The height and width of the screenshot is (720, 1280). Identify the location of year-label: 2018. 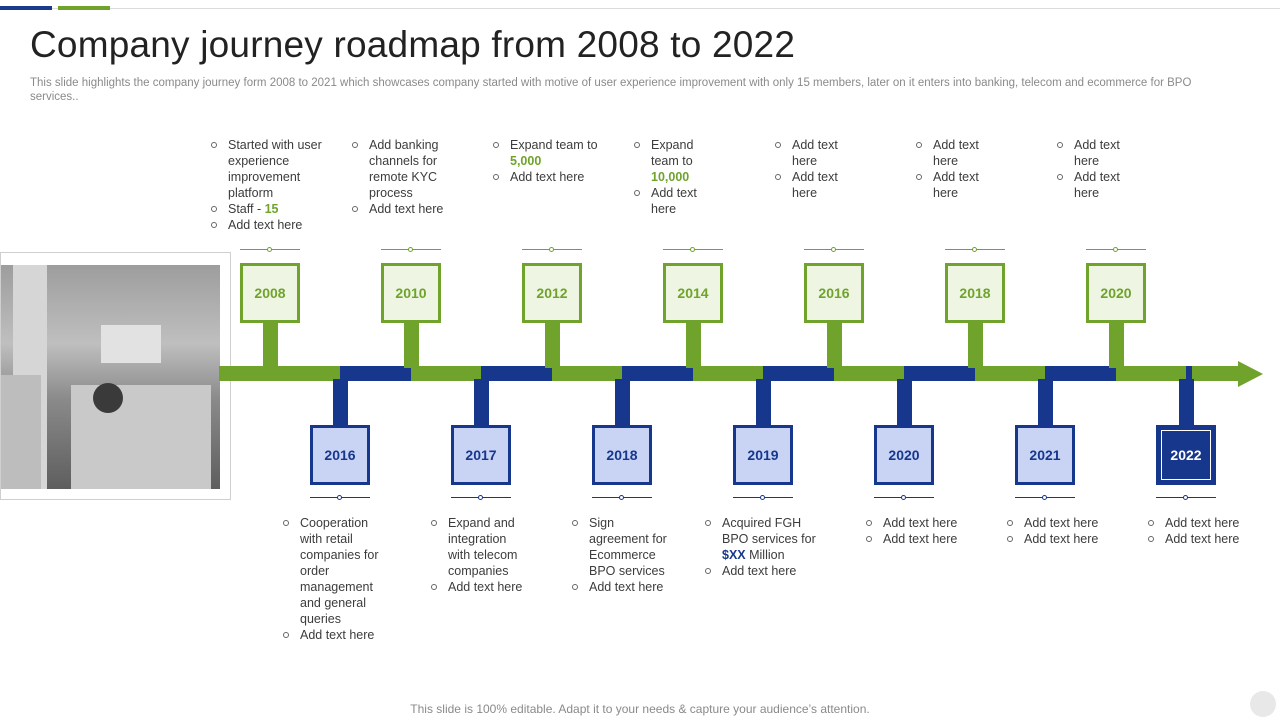
(975, 293).